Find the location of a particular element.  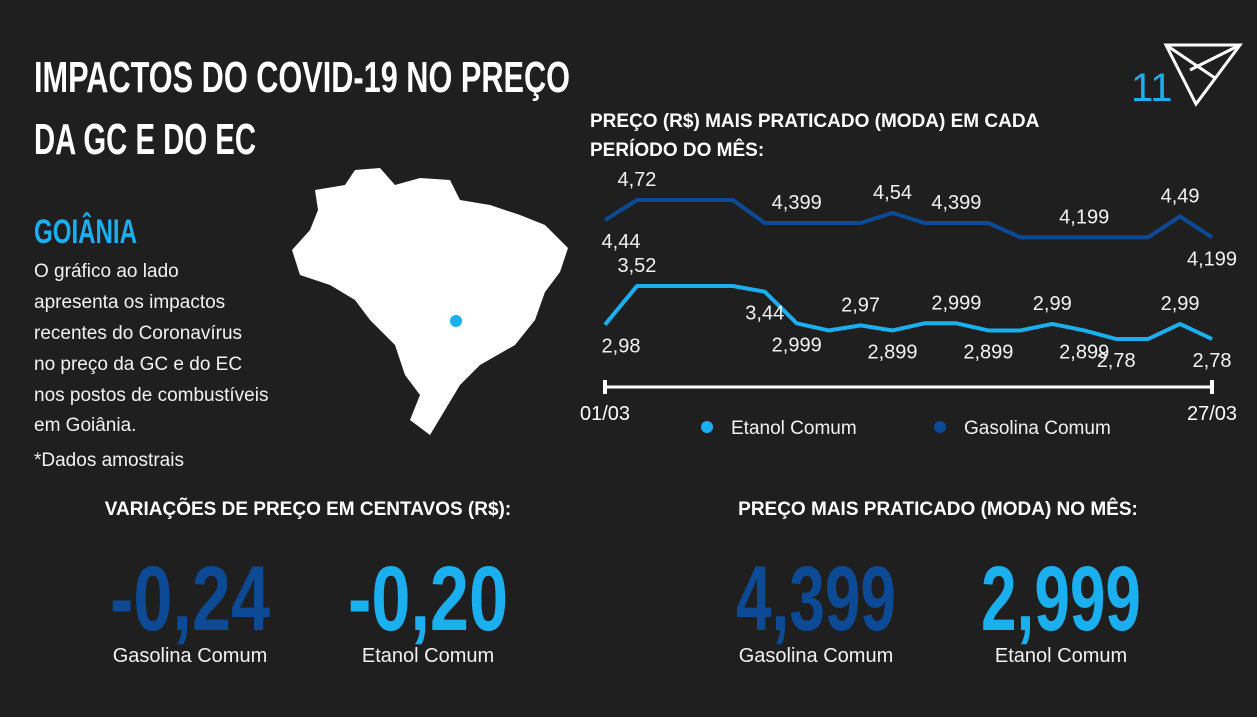

title: IMPACTOS DO COVID-19 NO PREÇO is located at coordinates (302, 77).